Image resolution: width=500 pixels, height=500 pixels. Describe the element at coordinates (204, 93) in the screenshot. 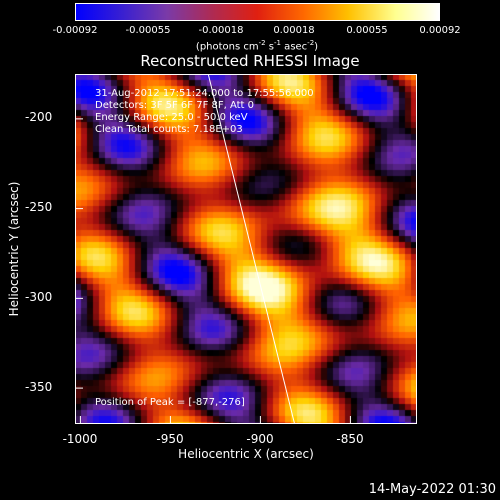

I see `info-time-range: 31-Aug-2012 17:51:24.000 to 17:55:56.000` at that location.